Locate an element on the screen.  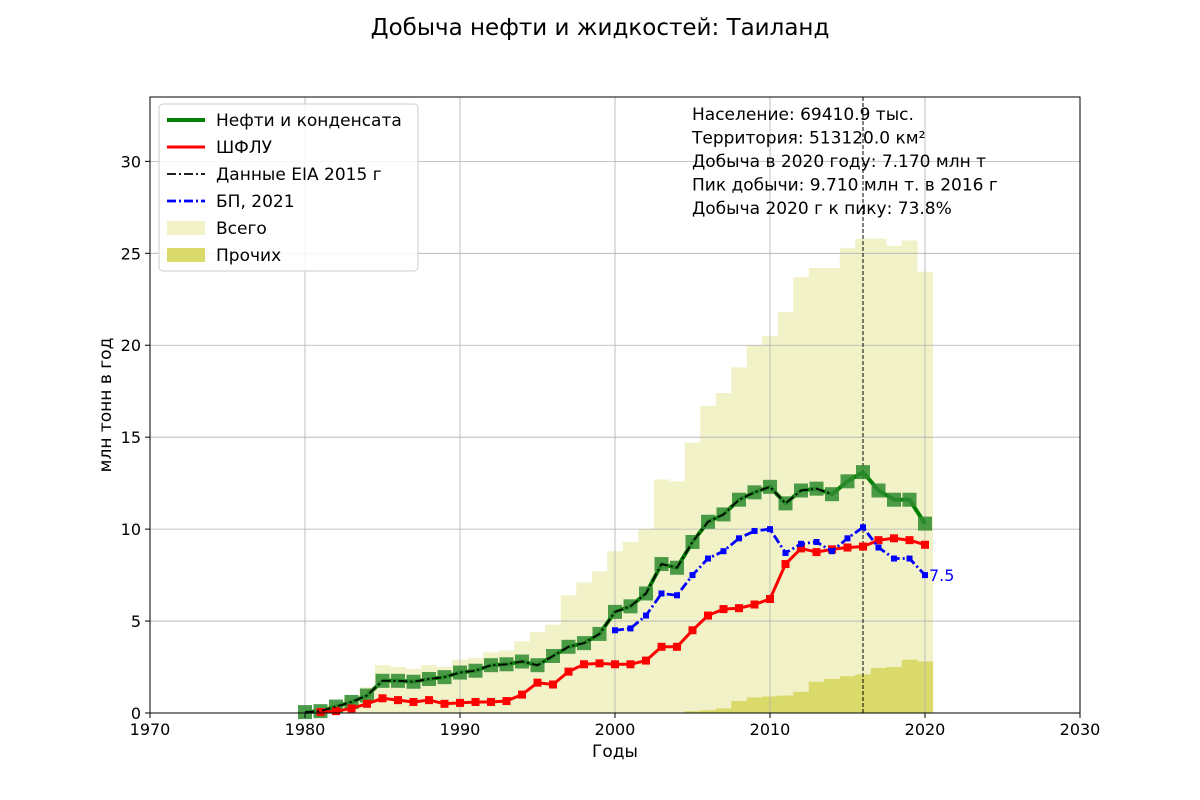
series-point-шфлу-1983 is located at coordinates (351, 708).